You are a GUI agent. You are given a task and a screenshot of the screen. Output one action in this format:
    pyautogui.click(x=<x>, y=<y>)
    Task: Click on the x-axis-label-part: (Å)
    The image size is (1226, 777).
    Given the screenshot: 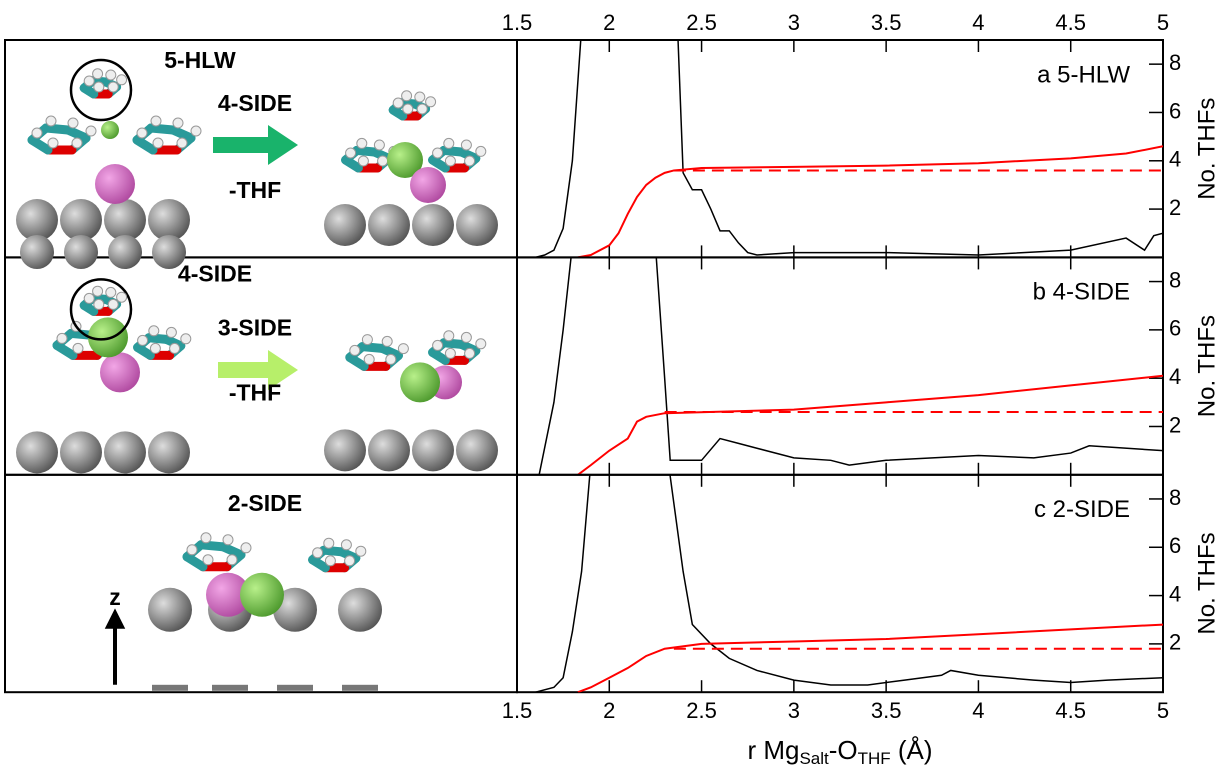 What is the action you would take?
    pyautogui.click(x=912, y=750)
    